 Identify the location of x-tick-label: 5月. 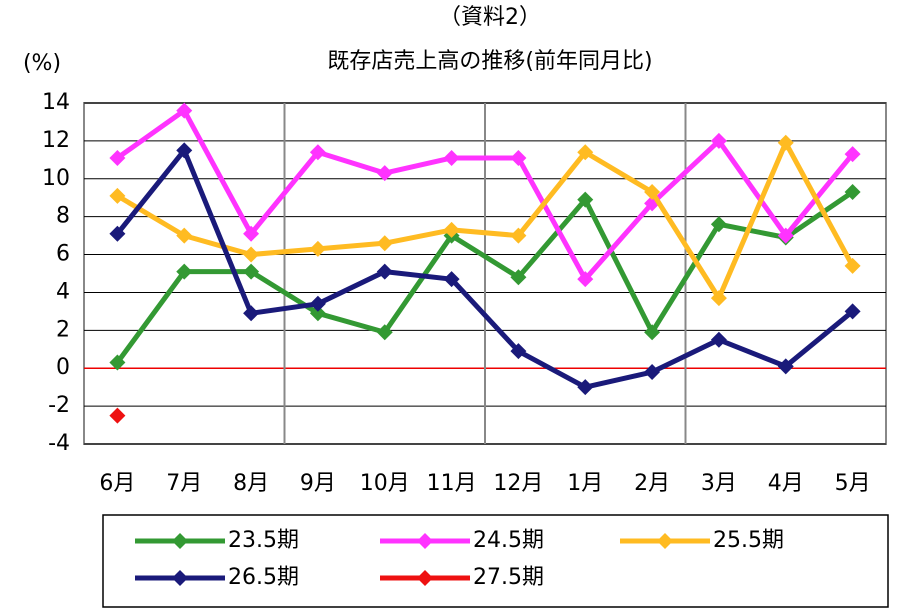
(853, 483).